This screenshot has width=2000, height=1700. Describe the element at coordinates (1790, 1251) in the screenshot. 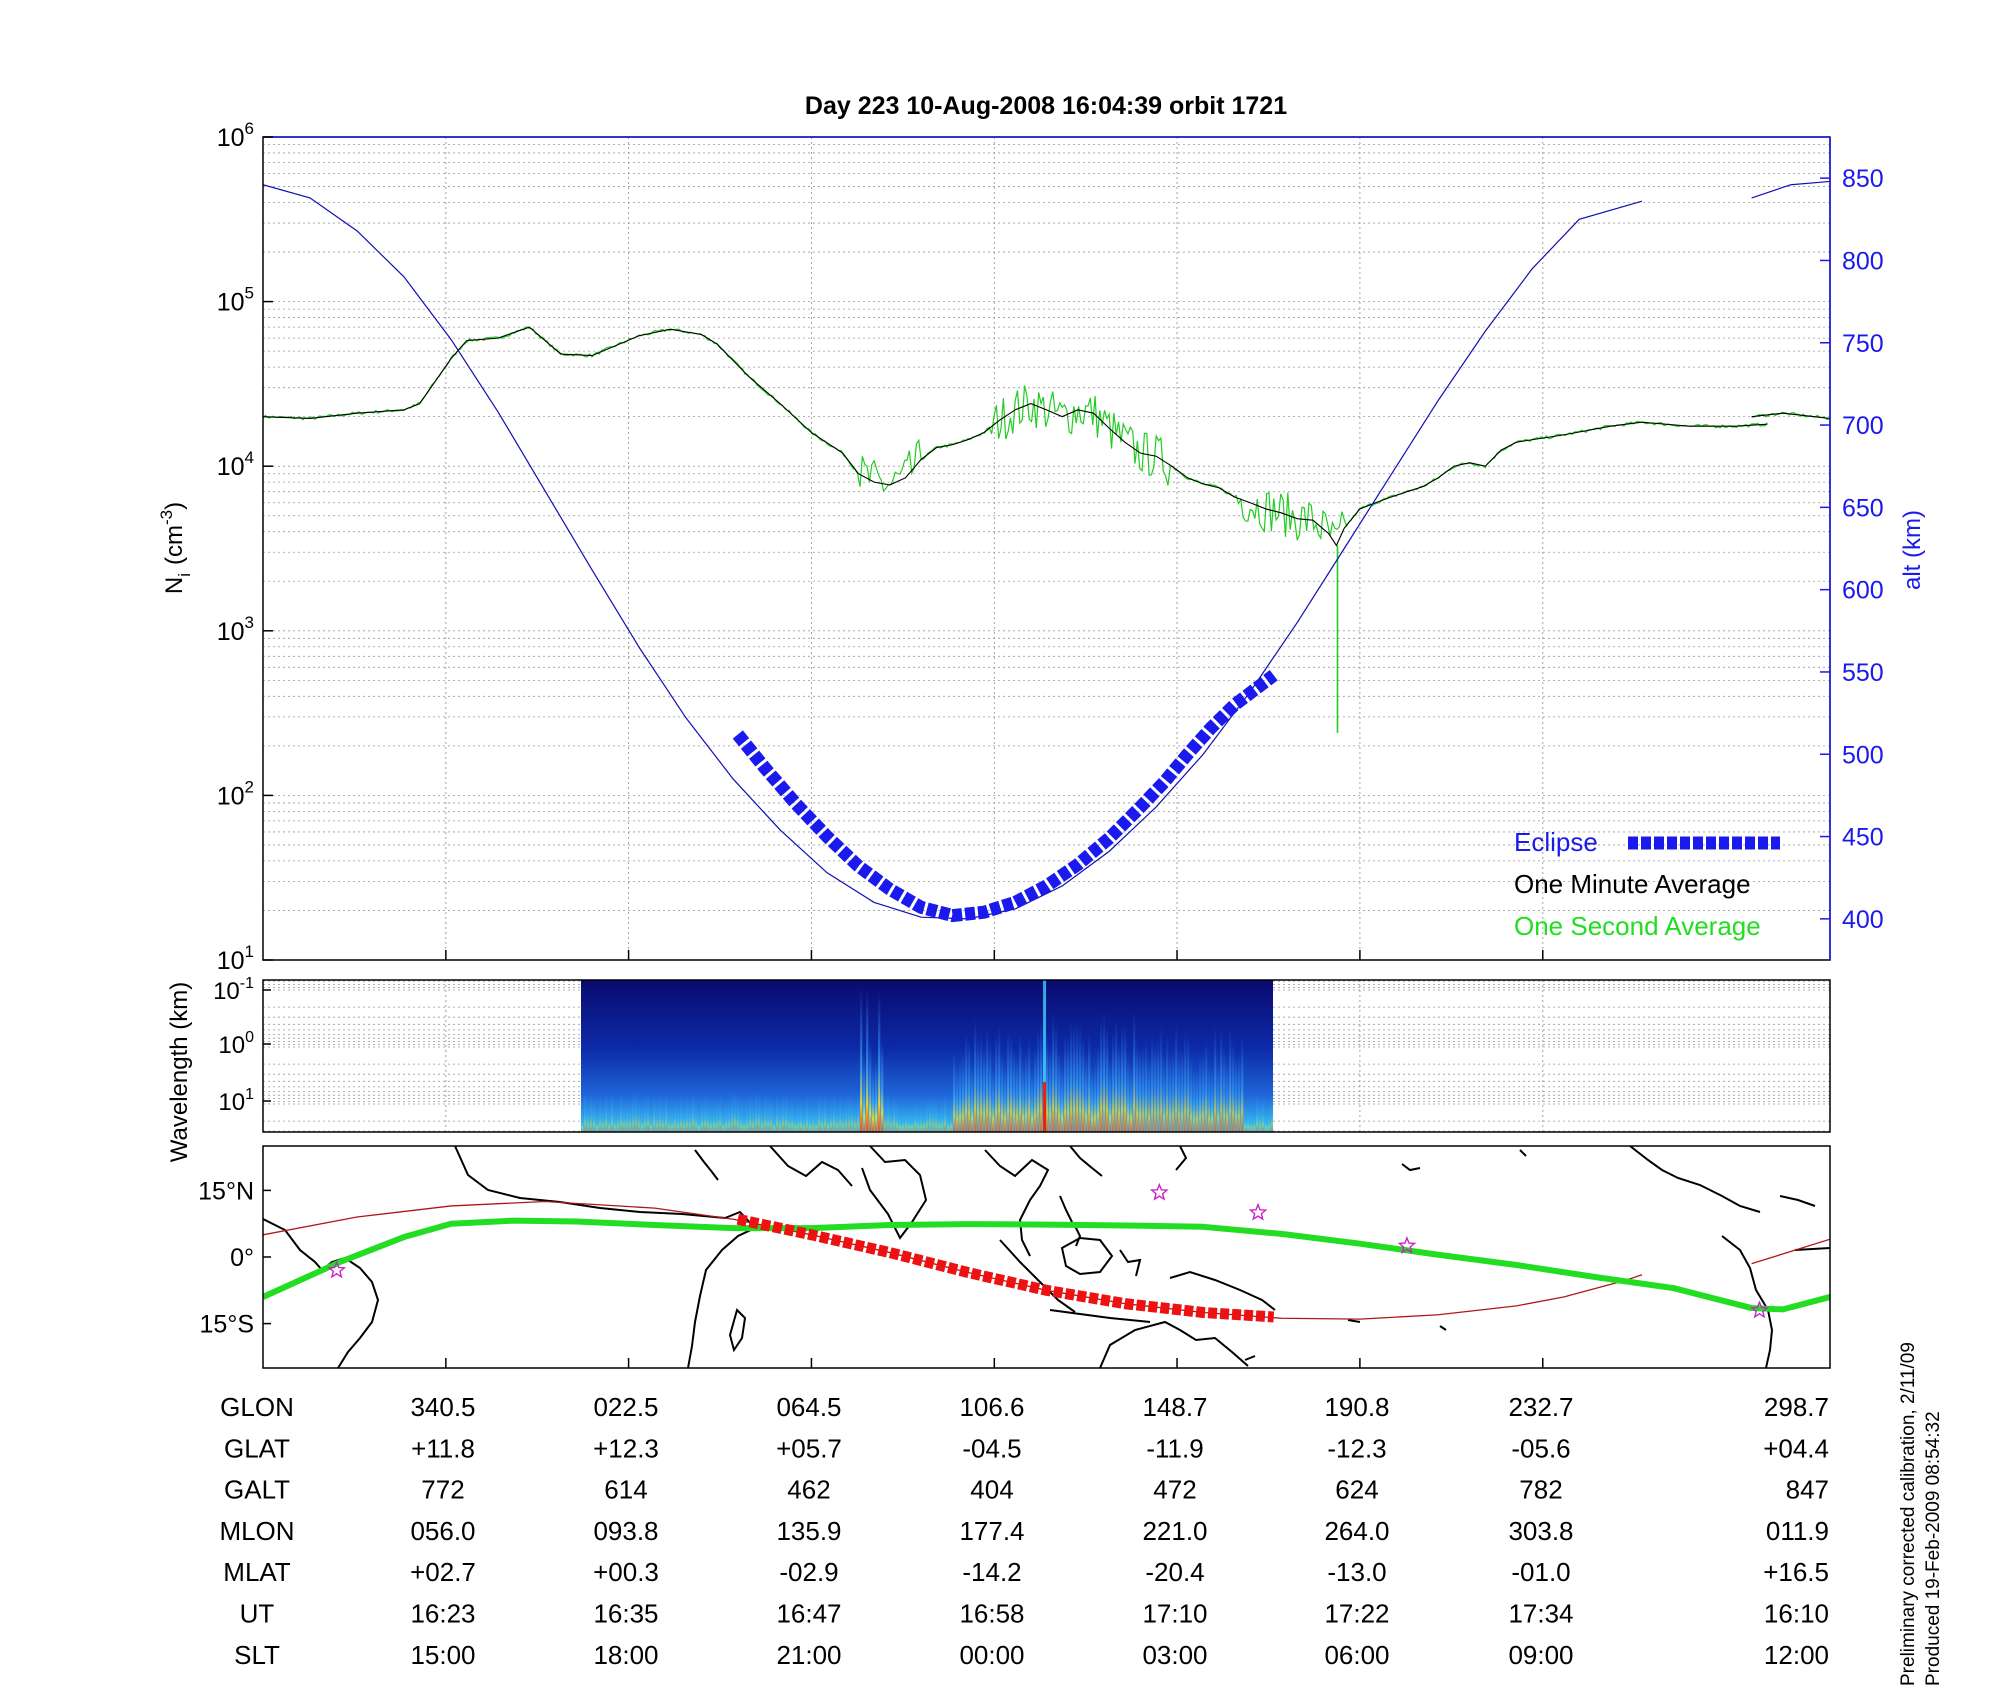

I see `footprint-track` at that location.